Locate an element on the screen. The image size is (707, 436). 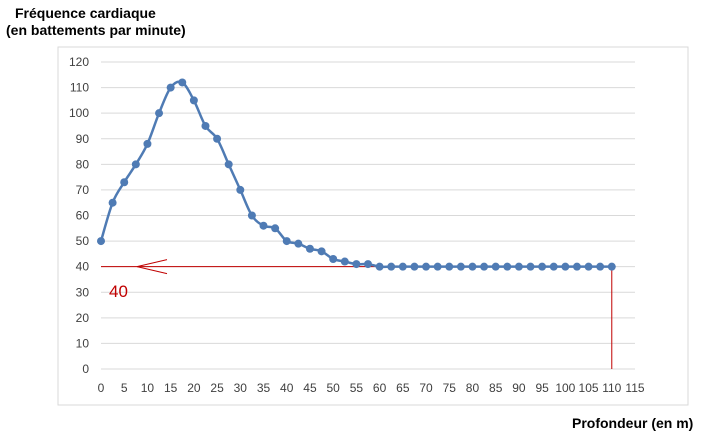
x-tick-105: 105 is located at coordinates (589, 388).